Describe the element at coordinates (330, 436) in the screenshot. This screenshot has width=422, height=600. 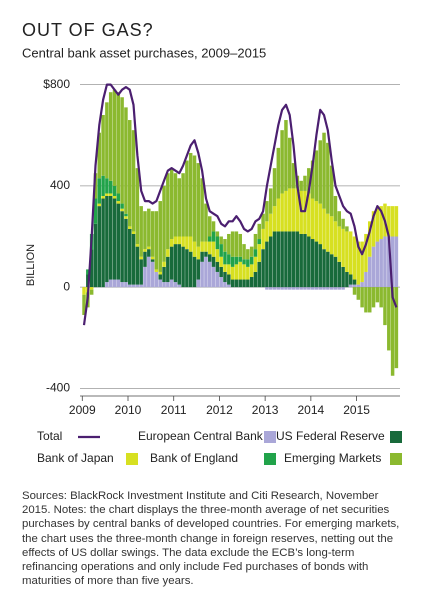
I see `legend-label: US Federal Reserve` at that location.